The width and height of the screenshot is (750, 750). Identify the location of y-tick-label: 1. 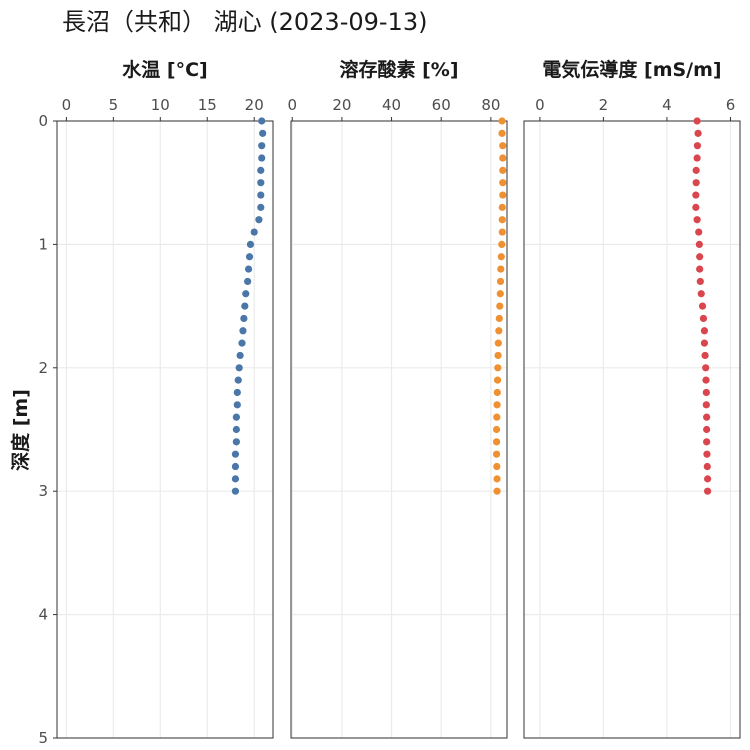
(43, 244).